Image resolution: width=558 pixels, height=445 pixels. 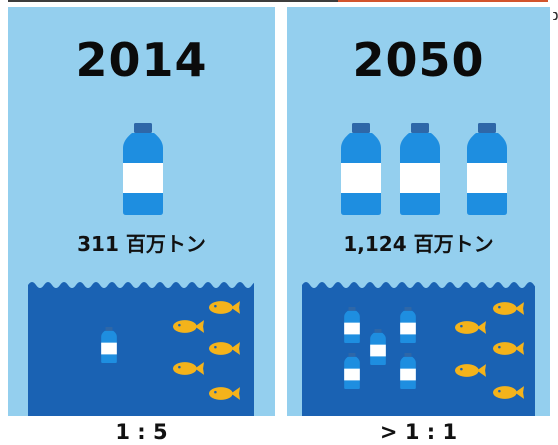 What do you see at coordinates (555, 16) in the screenshot?
I see `edge-fragment` at bounding box center [555, 16].